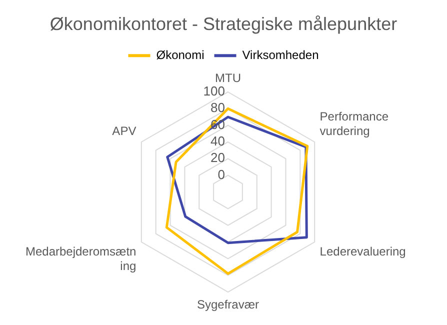 Image resolution: width=447 pixels, height=325 pixels. What do you see at coordinates (228, 305) in the screenshot?
I see `spoke-label: Sygefravær` at bounding box center [228, 305].